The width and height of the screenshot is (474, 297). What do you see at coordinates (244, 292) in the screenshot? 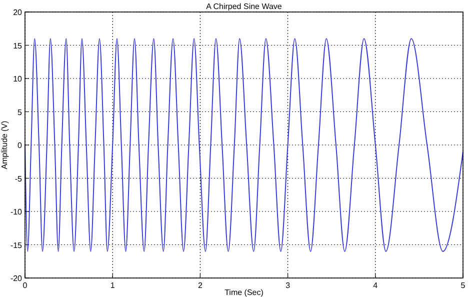
I see `x-axis-title: Time (Sec)` at bounding box center [244, 292].